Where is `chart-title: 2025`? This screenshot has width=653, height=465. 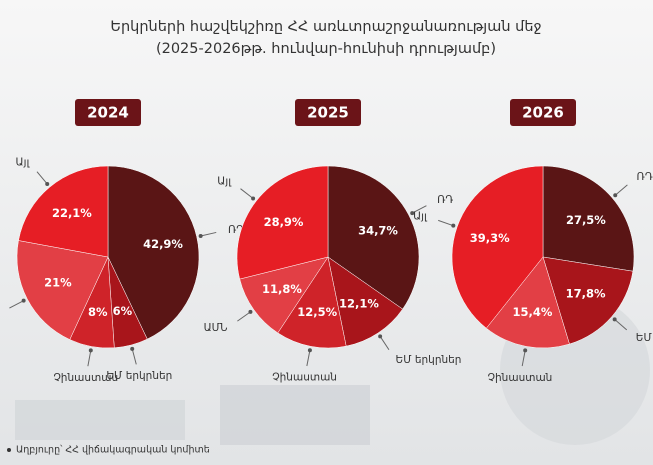
chart-title: 2025 is located at coordinates (328, 113).